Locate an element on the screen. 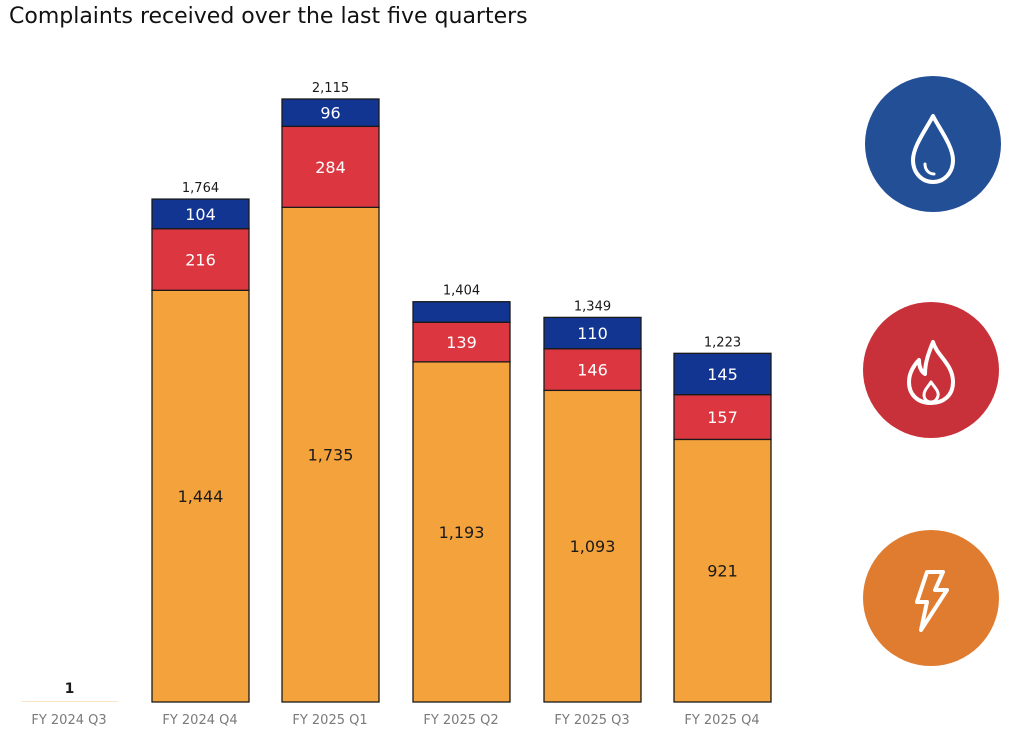 This screenshot has width=1013, height=738. segment-value-label: 110 is located at coordinates (592, 333).